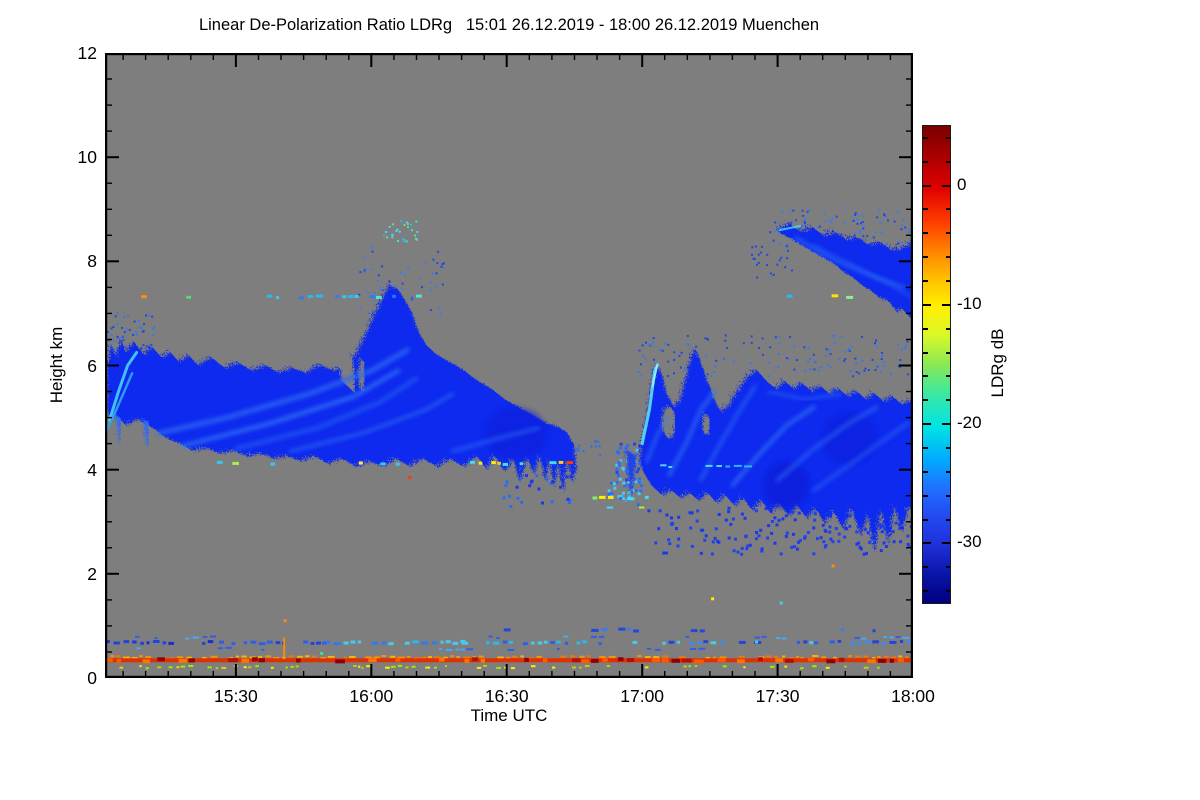 This screenshot has width=1200, height=800. Describe the element at coordinates (87, 53) in the screenshot. I see `y-tick-label: 12` at that location.